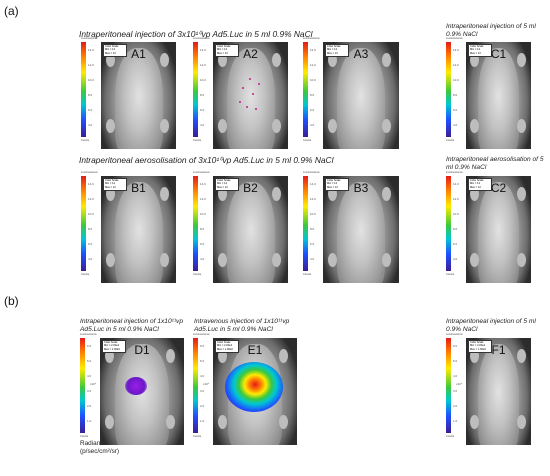 This screenshot has width=550, height=476. I want to click on color-scale-line: Max = 13, so click(110, 187).